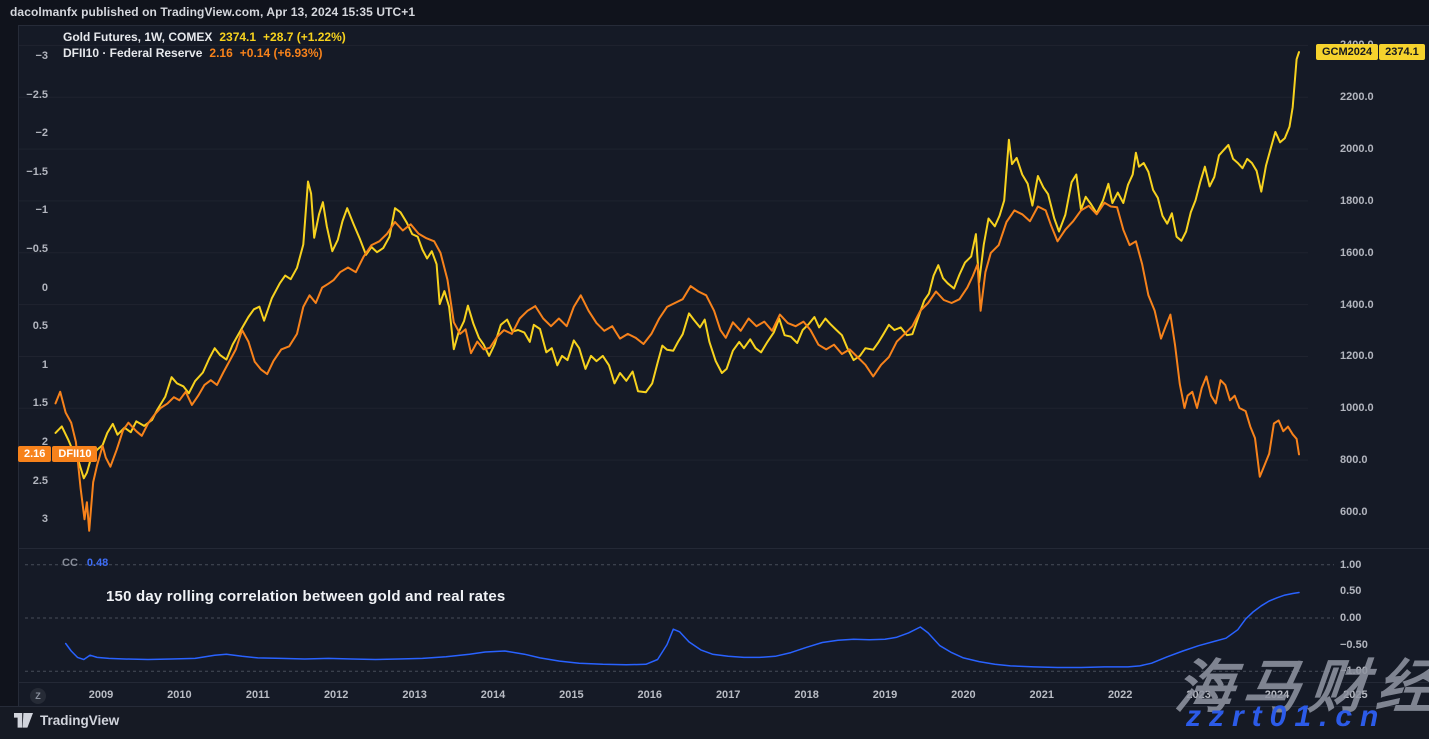 The height and width of the screenshot is (739, 1429). What do you see at coordinates (37, 94) in the screenshot?
I see `left-axis-tick-label: −2.5` at bounding box center [37, 94].